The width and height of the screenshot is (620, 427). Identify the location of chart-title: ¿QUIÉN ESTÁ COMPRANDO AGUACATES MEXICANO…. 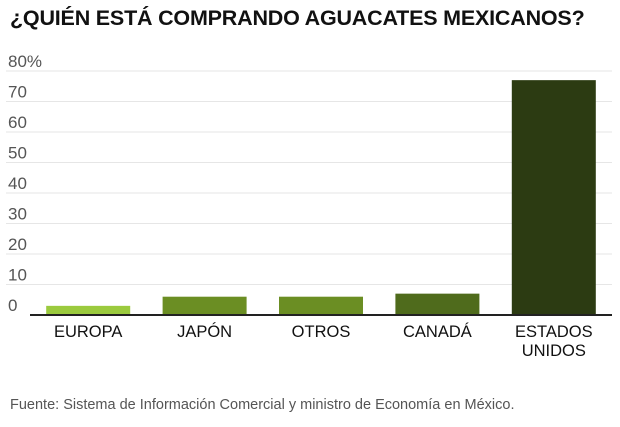
(297, 18).